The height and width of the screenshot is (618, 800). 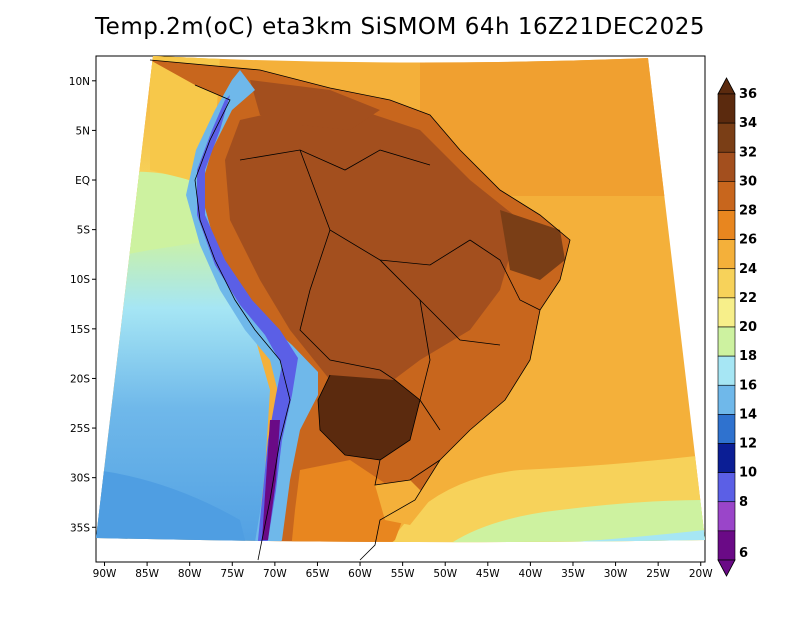 What do you see at coordinates (80, 379) in the screenshot?
I see `y-tick-label: 20S` at bounding box center [80, 379].